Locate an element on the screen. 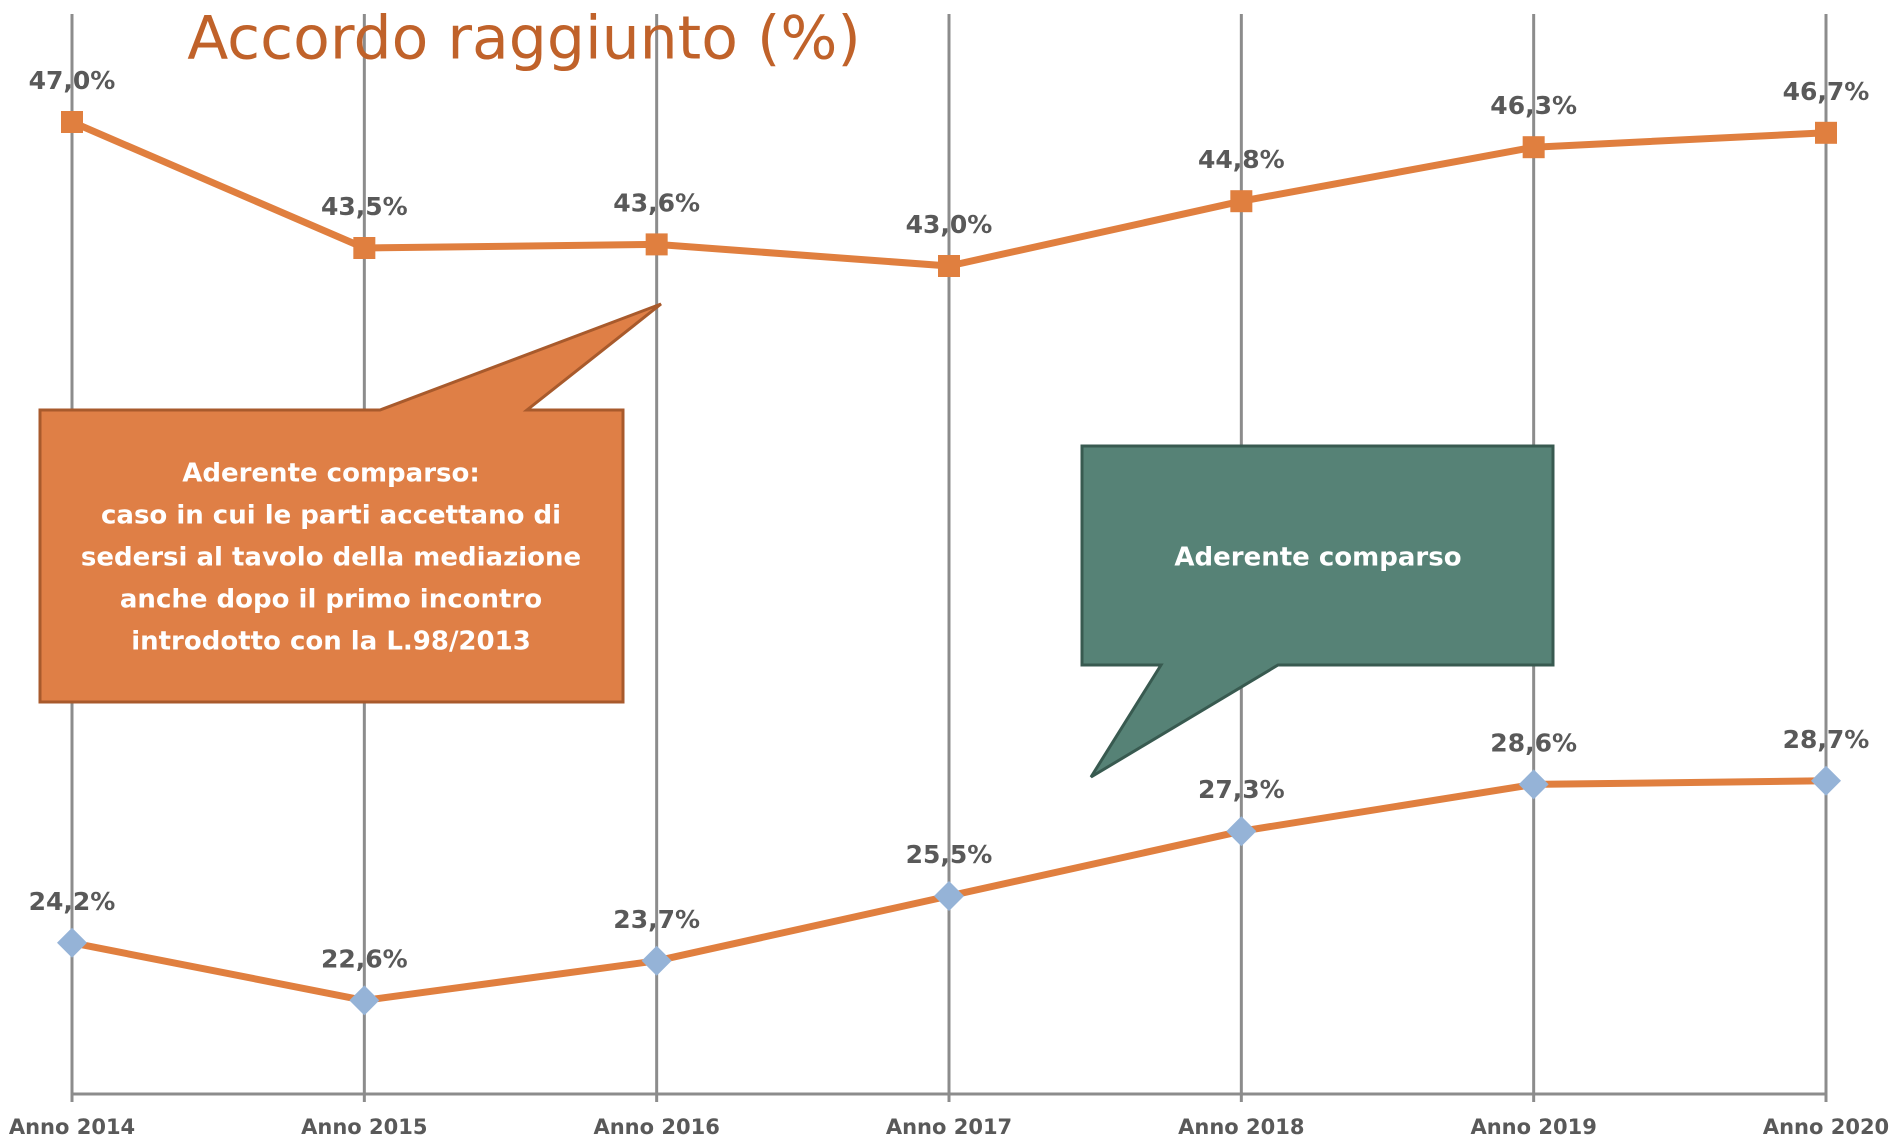  data-label: 22,6% is located at coordinates (364, 958).